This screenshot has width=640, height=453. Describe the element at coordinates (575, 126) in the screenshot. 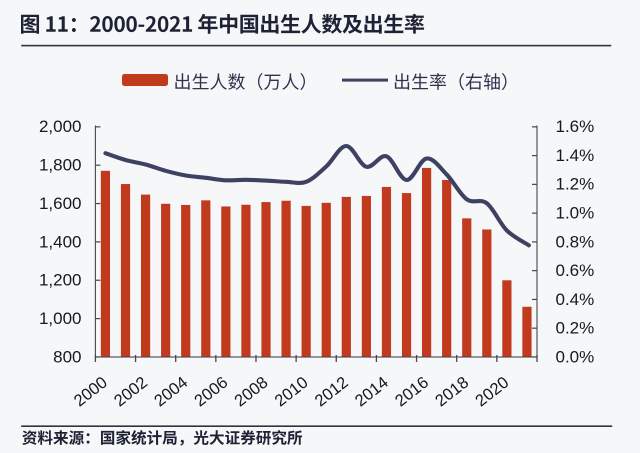

I see `svg-text: 1.6%` at that location.